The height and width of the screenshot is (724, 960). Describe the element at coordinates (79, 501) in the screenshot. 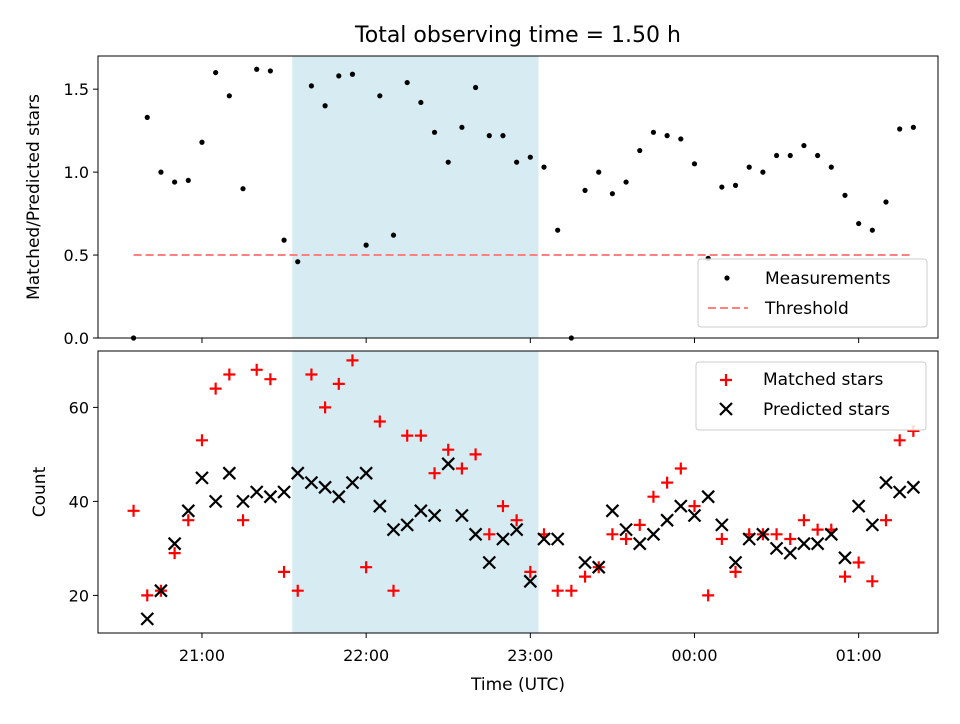

I see `bottom-y-tick-label: 40` at that location.